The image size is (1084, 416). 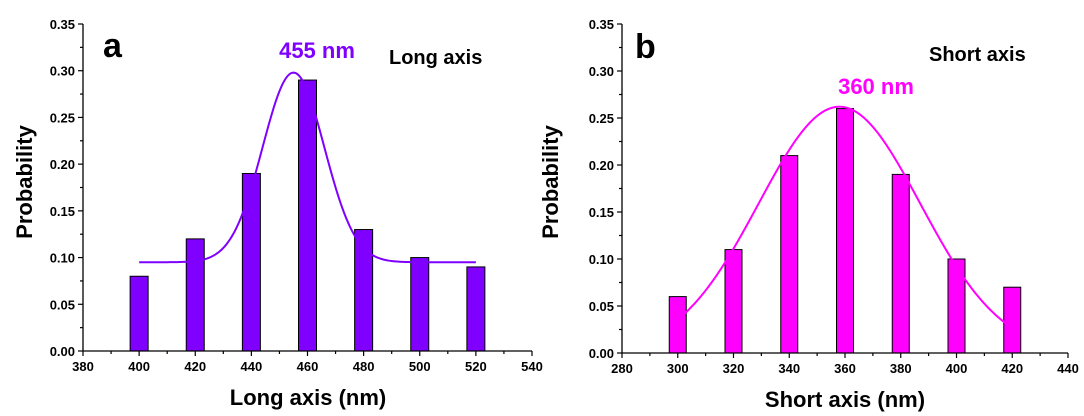 I want to click on x-tick-label-b: 300, so click(x=678, y=368).